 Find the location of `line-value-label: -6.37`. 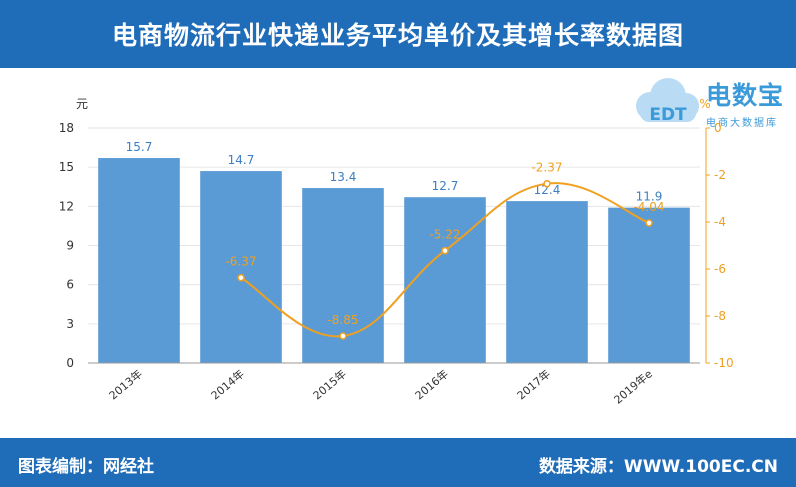

line-value-label: -6.37 is located at coordinates (240, 262).